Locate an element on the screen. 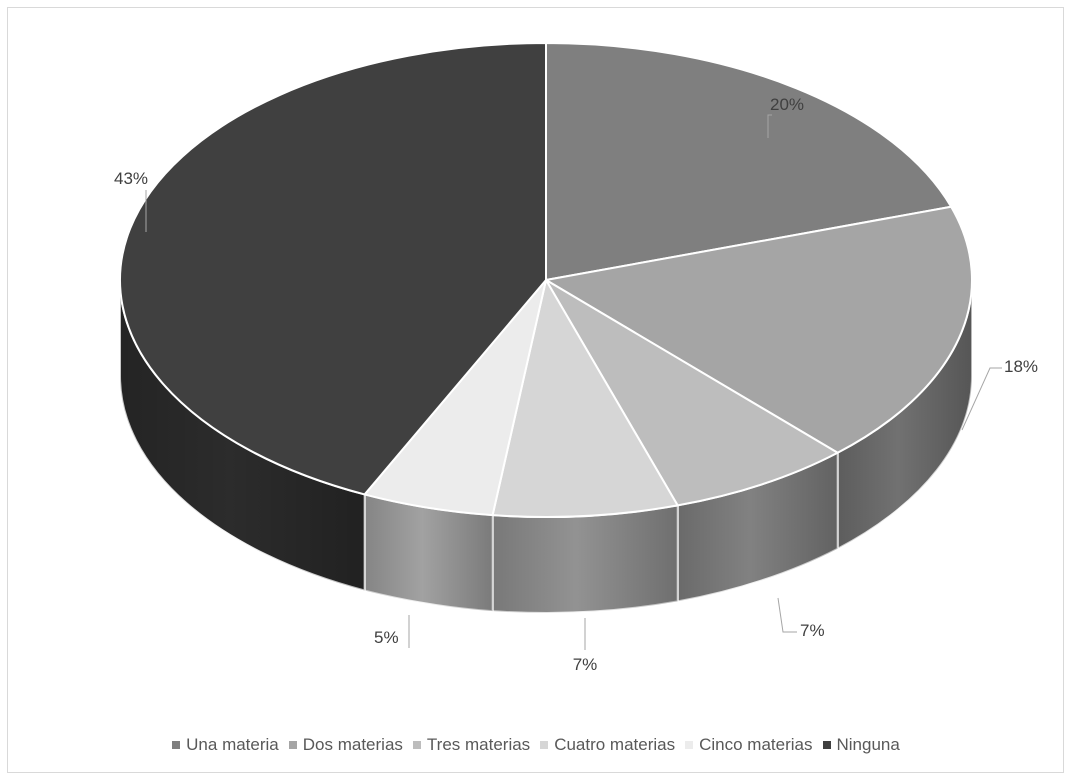 The width and height of the screenshot is (1072, 780). pie-side-shading-cuatro-materias is located at coordinates (585, 559).